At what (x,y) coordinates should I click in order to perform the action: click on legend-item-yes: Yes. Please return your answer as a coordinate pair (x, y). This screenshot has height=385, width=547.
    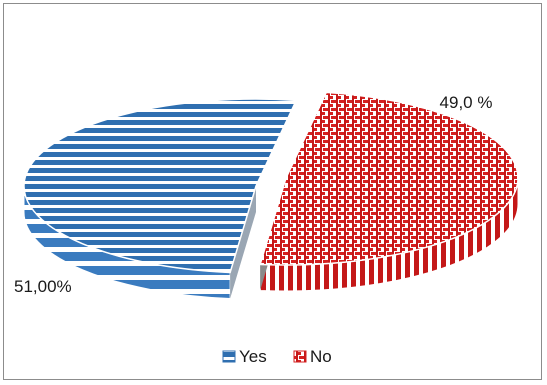
    Looking at the image, I should click on (244, 356).